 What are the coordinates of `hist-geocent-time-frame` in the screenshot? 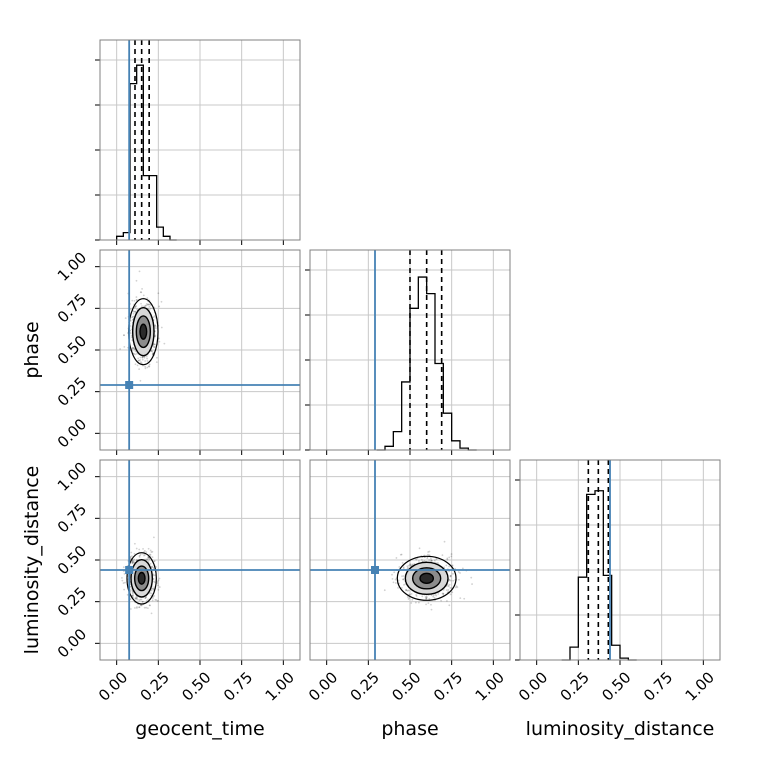 It's located at (200, 140).